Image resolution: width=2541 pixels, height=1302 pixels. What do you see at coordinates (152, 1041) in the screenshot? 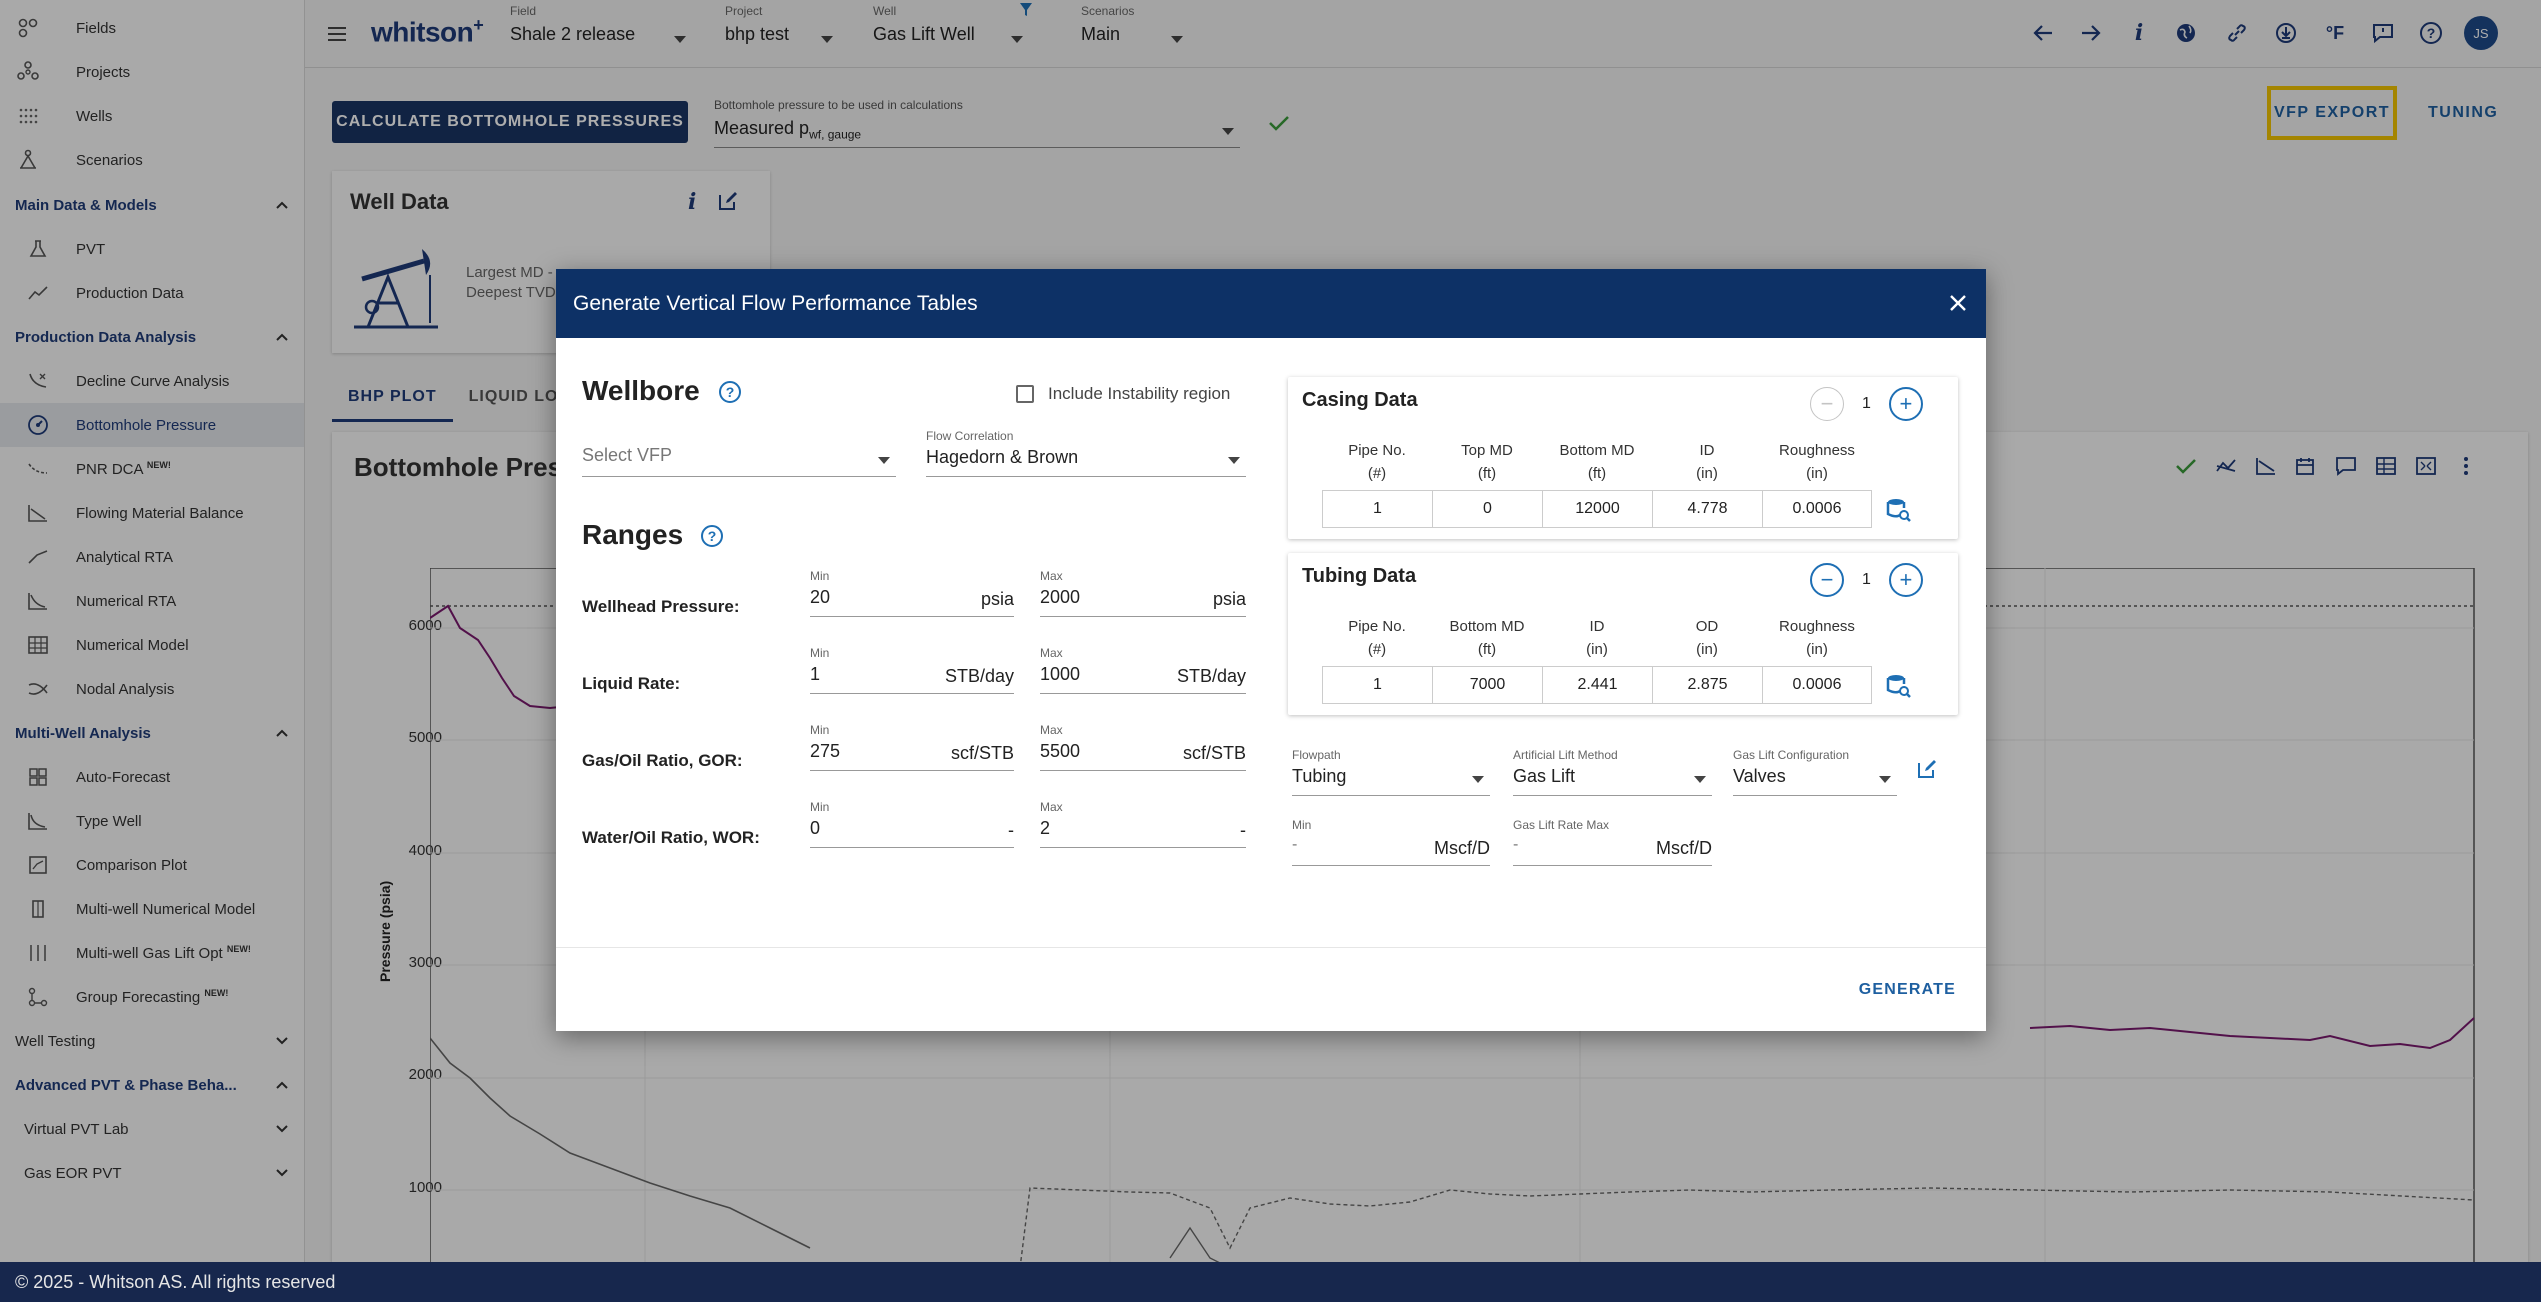
I see `sidebar-section-well-testing: Well Testing` at bounding box center [152, 1041].